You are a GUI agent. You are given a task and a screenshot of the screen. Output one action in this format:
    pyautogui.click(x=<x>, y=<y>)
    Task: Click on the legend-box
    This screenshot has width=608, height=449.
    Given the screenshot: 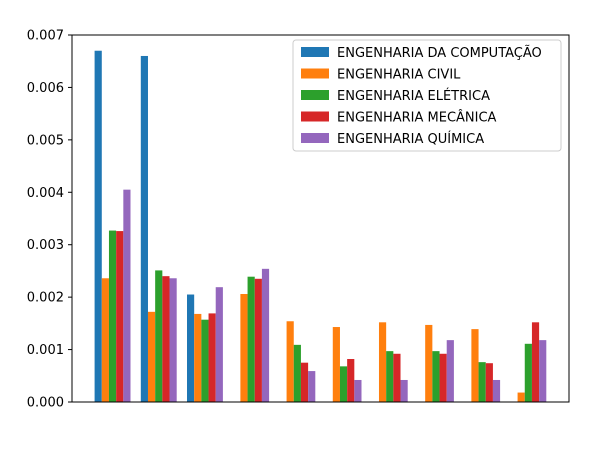 What is the action you would take?
    pyautogui.click(x=427, y=95)
    